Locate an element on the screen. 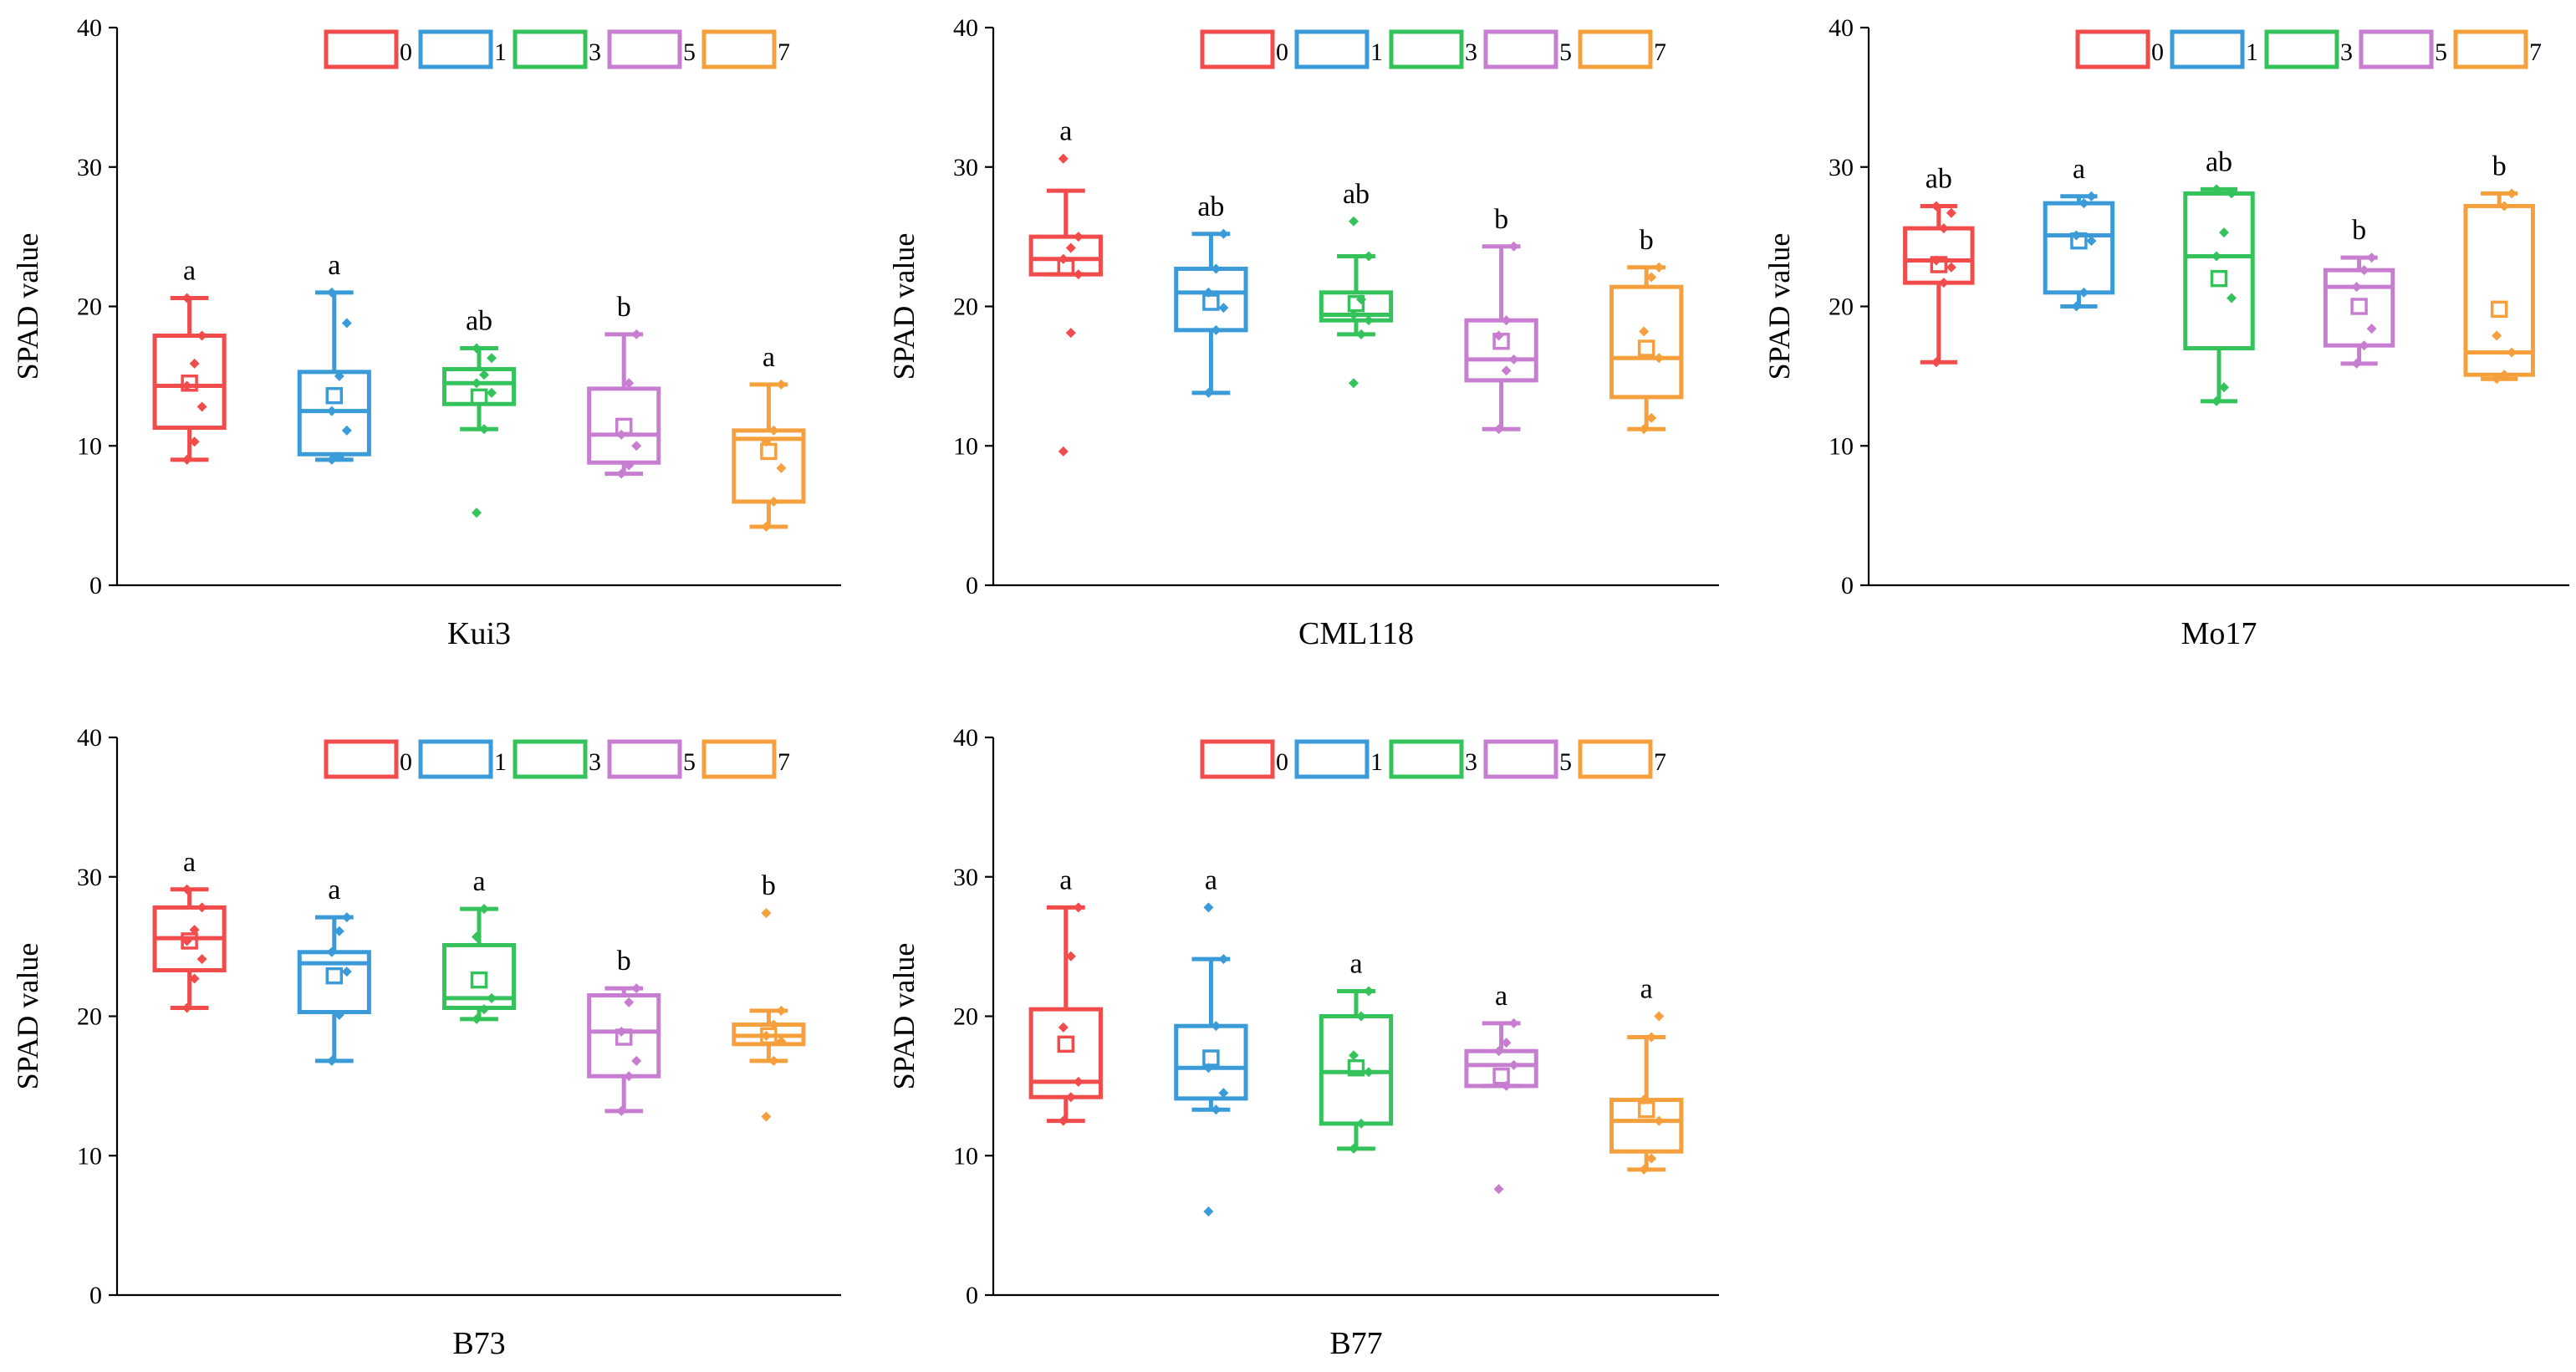  y-tick-label: 0 is located at coordinates (1848, 585).